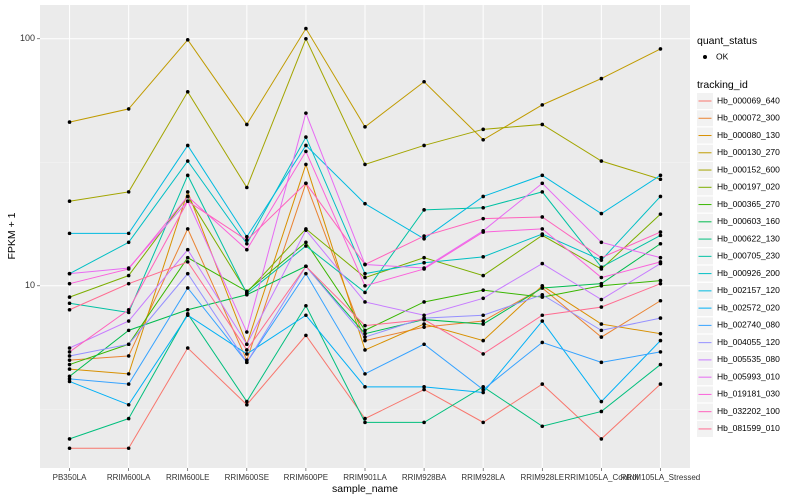 The width and height of the screenshot is (800, 500). What do you see at coordinates (748, 273) in the screenshot?
I see `legend-label: Hb_000926_200` at bounding box center [748, 273].